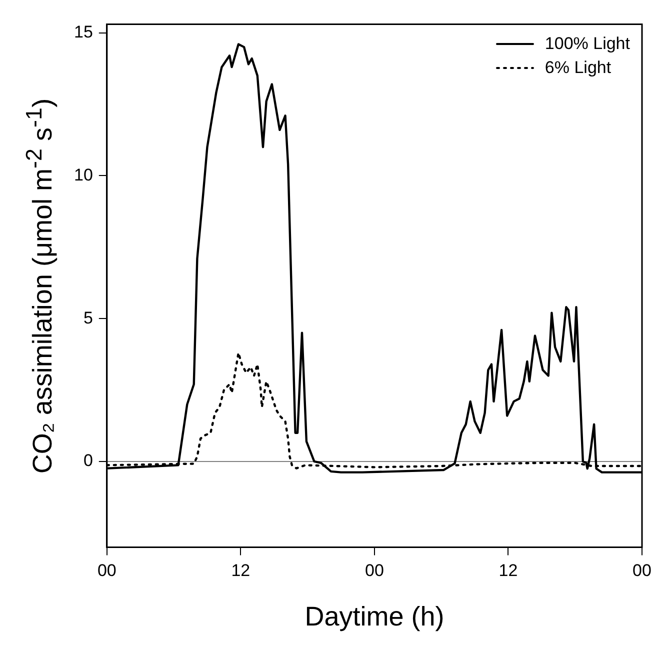  Describe the element at coordinates (587, 44) in the screenshot. I see `legend-label: 100% Light` at that location.